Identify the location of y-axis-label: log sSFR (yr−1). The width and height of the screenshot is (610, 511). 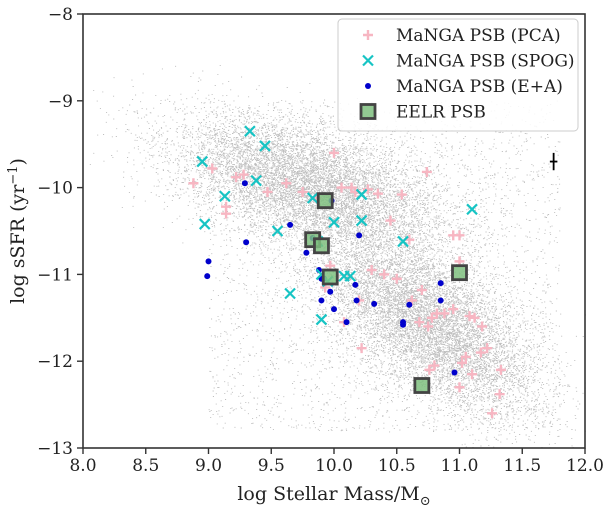
(17, 231).